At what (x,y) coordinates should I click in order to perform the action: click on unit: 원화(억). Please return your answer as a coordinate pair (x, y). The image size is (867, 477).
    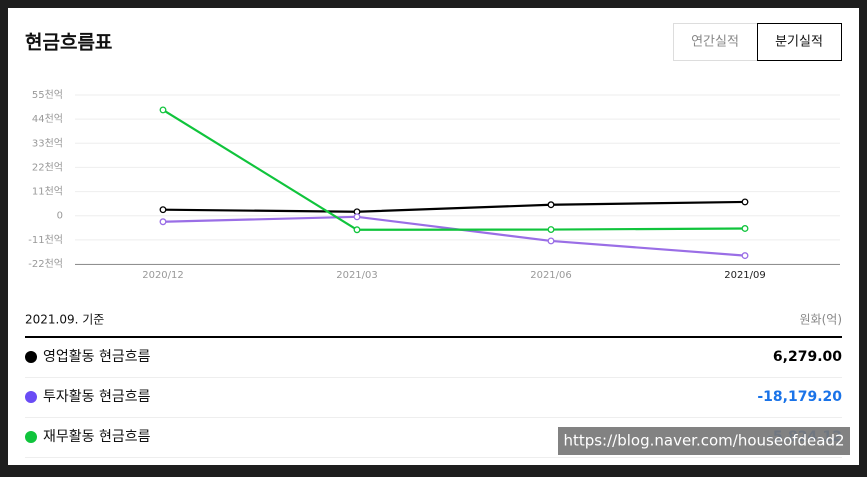
    Looking at the image, I should click on (821, 320).